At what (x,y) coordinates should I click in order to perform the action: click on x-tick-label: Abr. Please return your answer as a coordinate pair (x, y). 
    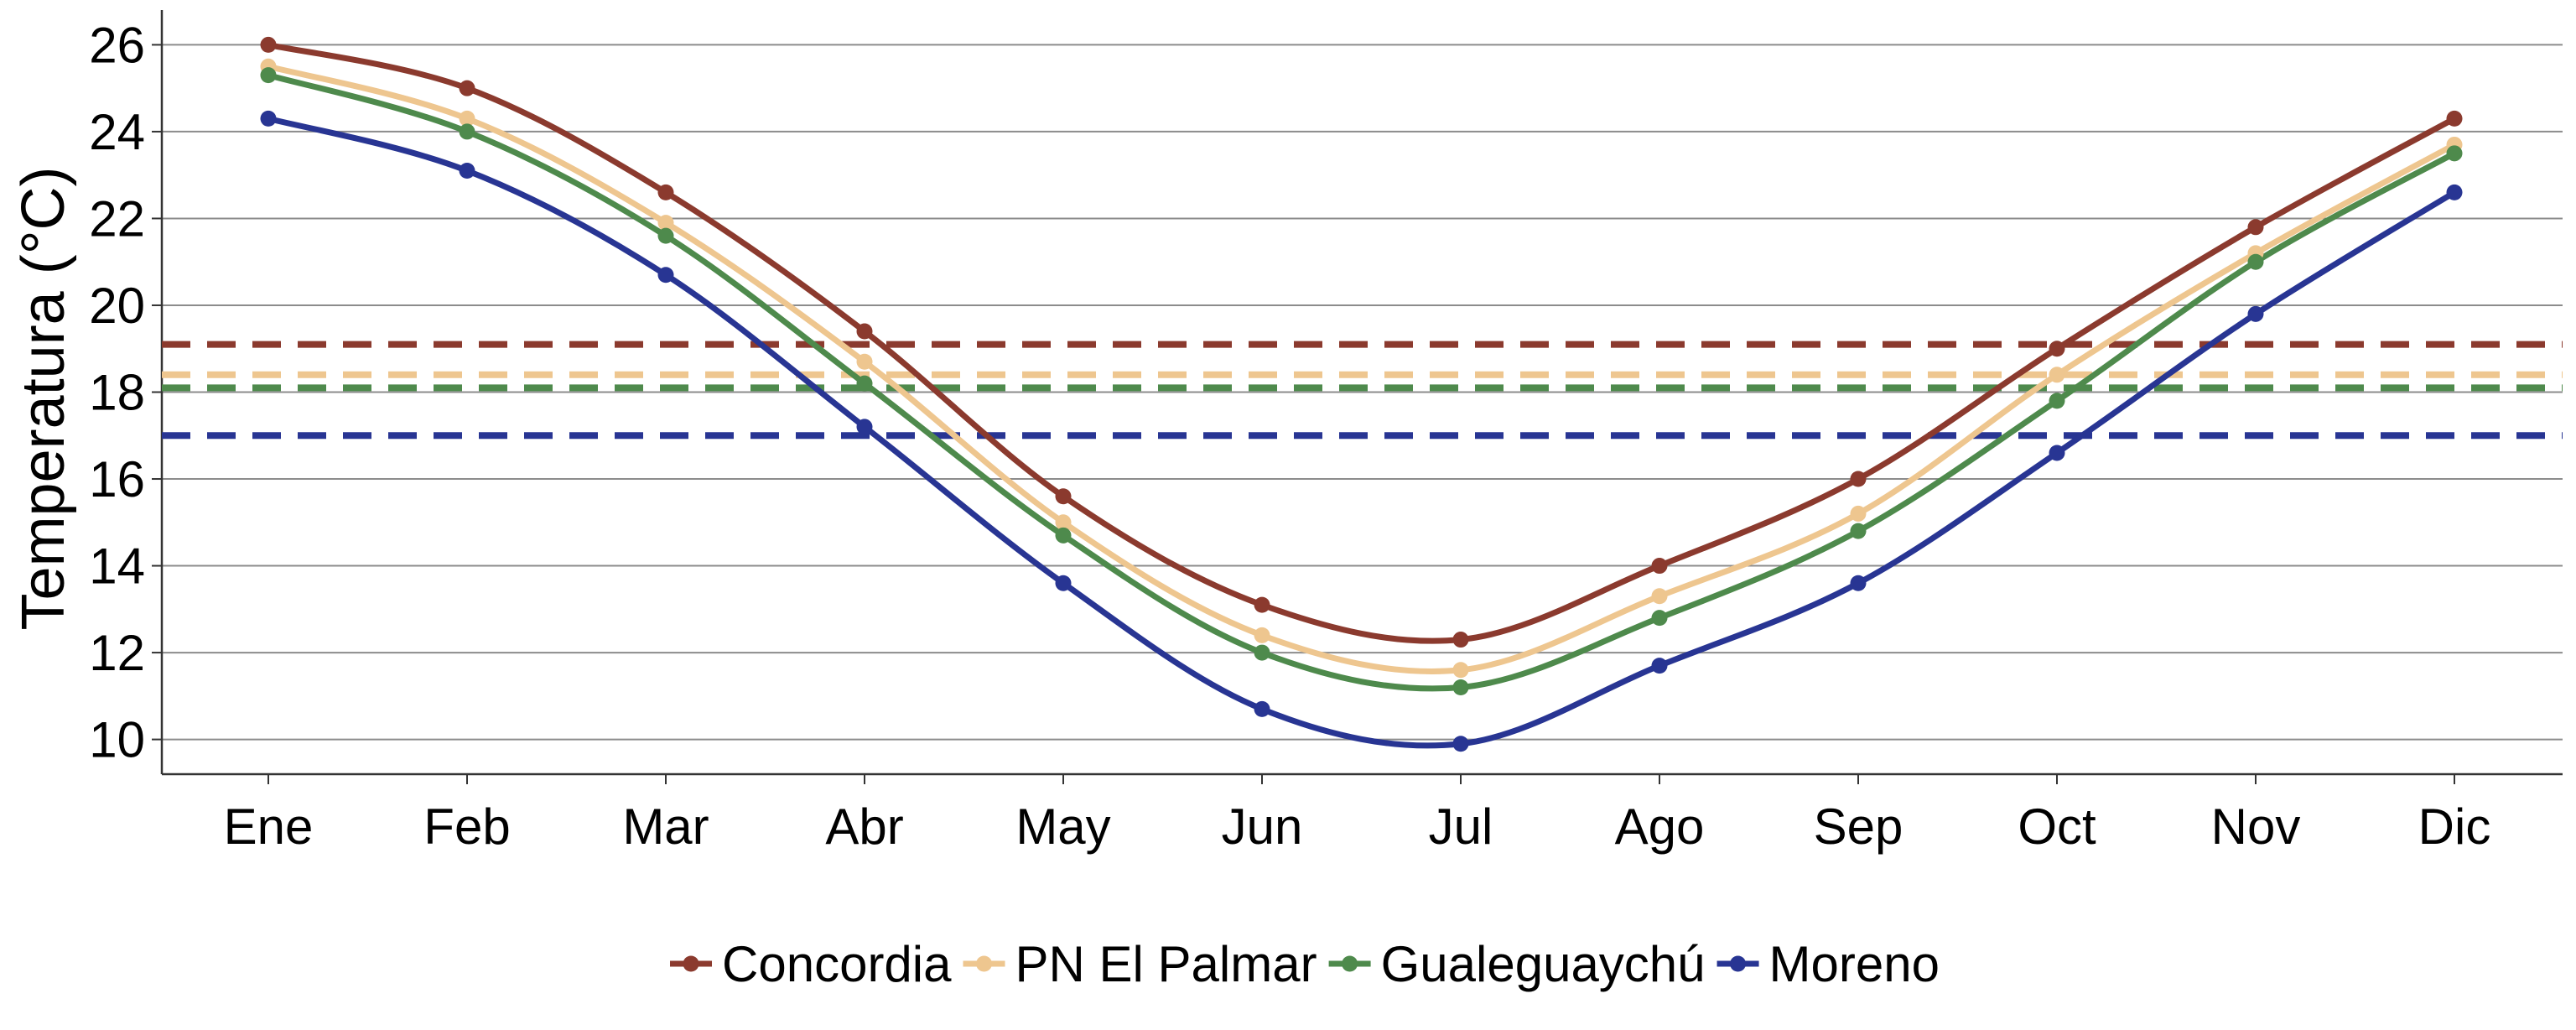
    Looking at the image, I should click on (864, 827).